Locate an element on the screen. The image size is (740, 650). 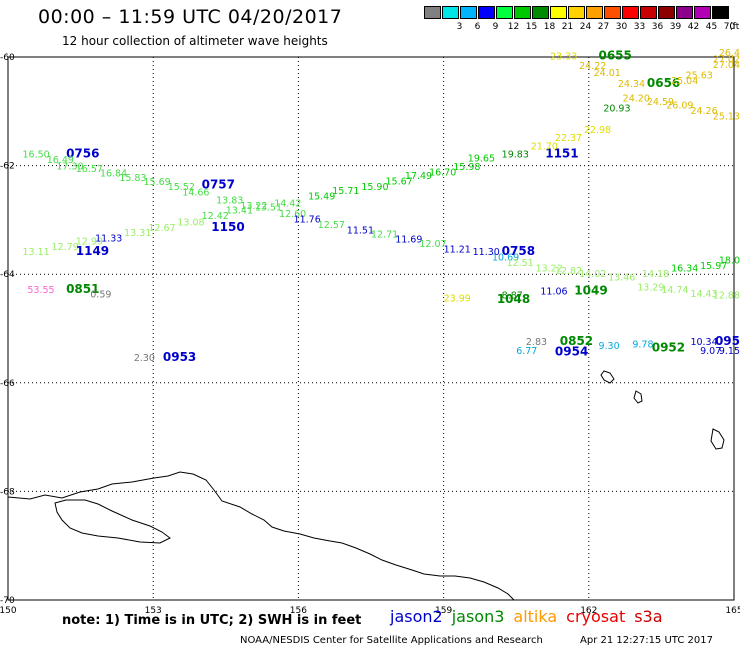
wave-height-label: 12.07 is located at coordinates (432, 244).